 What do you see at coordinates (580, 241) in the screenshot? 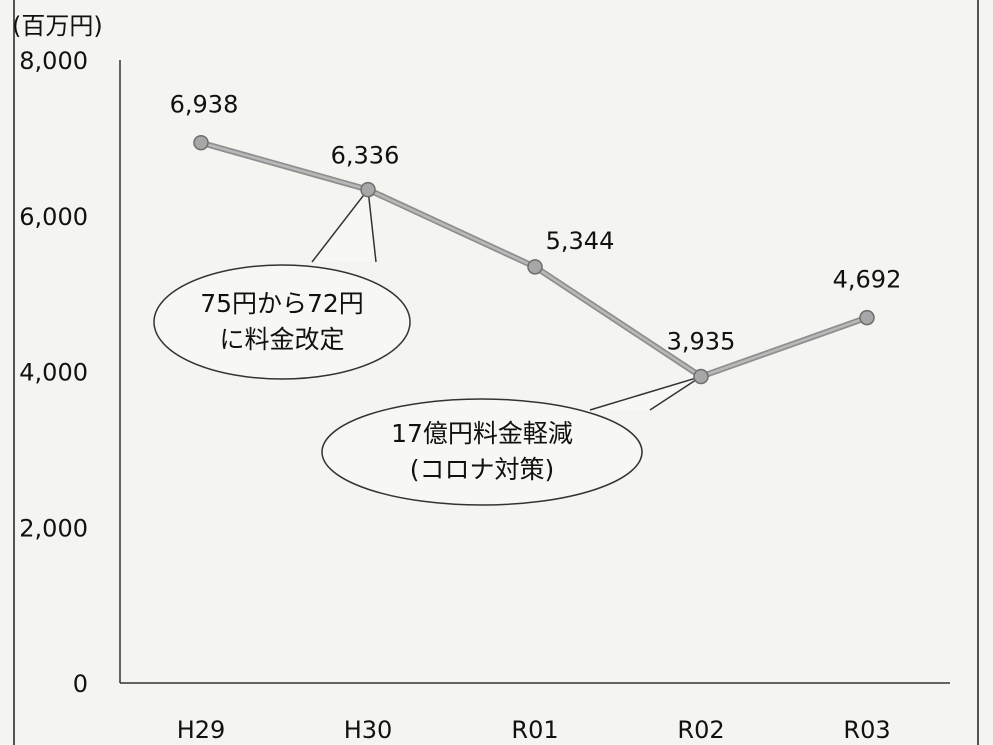
I see `data-label-r01: 5,344` at bounding box center [580, 241].